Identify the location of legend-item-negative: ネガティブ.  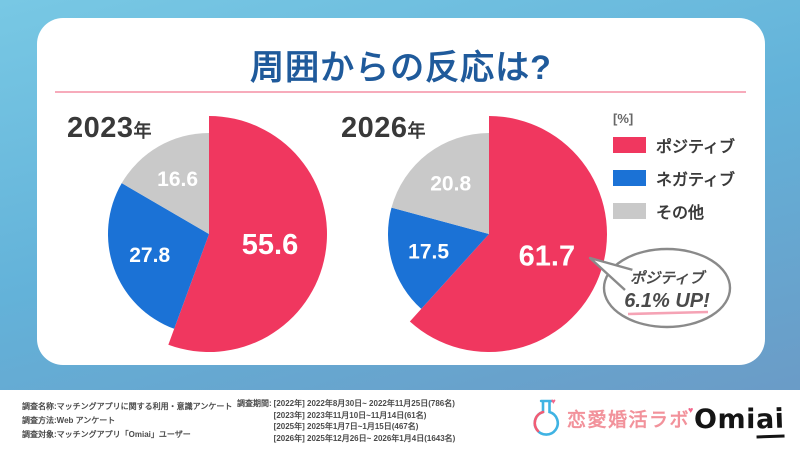
(674, 178).